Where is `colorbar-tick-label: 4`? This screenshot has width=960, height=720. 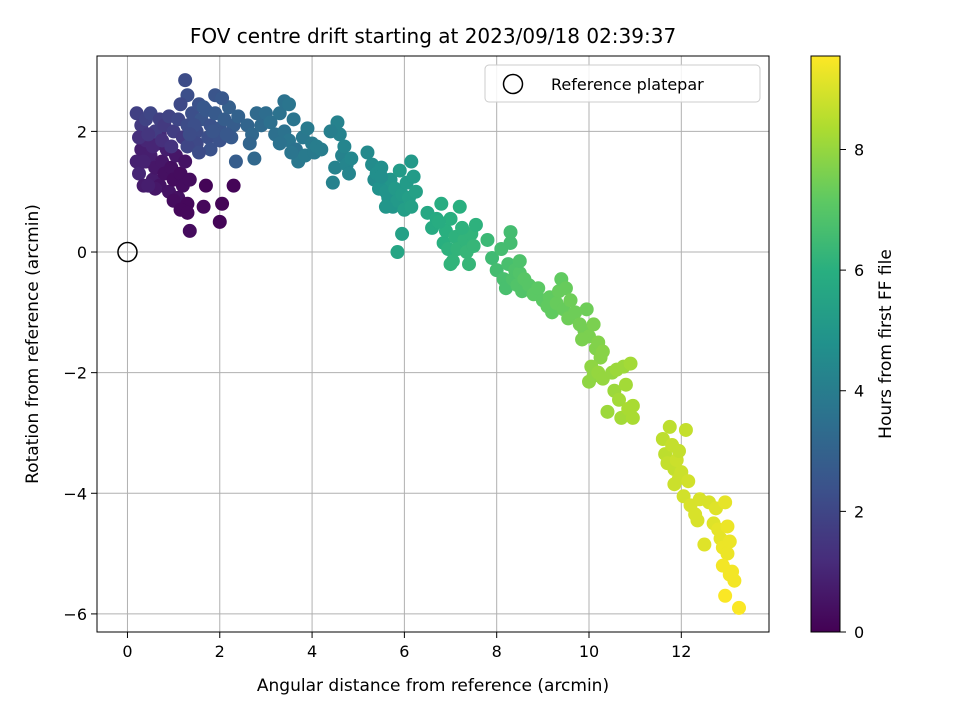
colorbar-tick-label: 4 is located at coordinates (859, 391).